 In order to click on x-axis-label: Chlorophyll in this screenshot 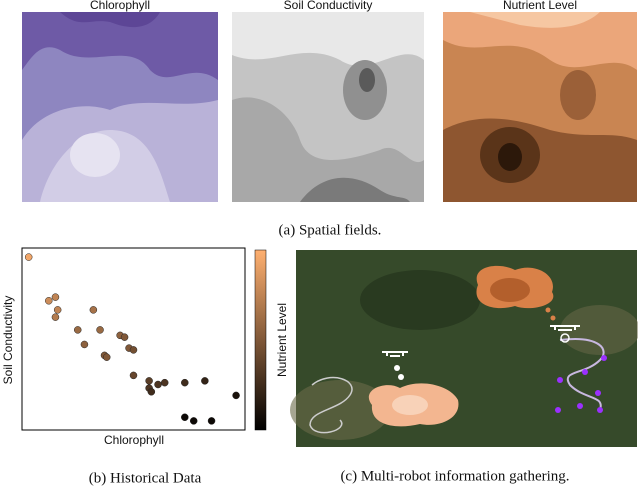, I will do `click(134, 440)`.